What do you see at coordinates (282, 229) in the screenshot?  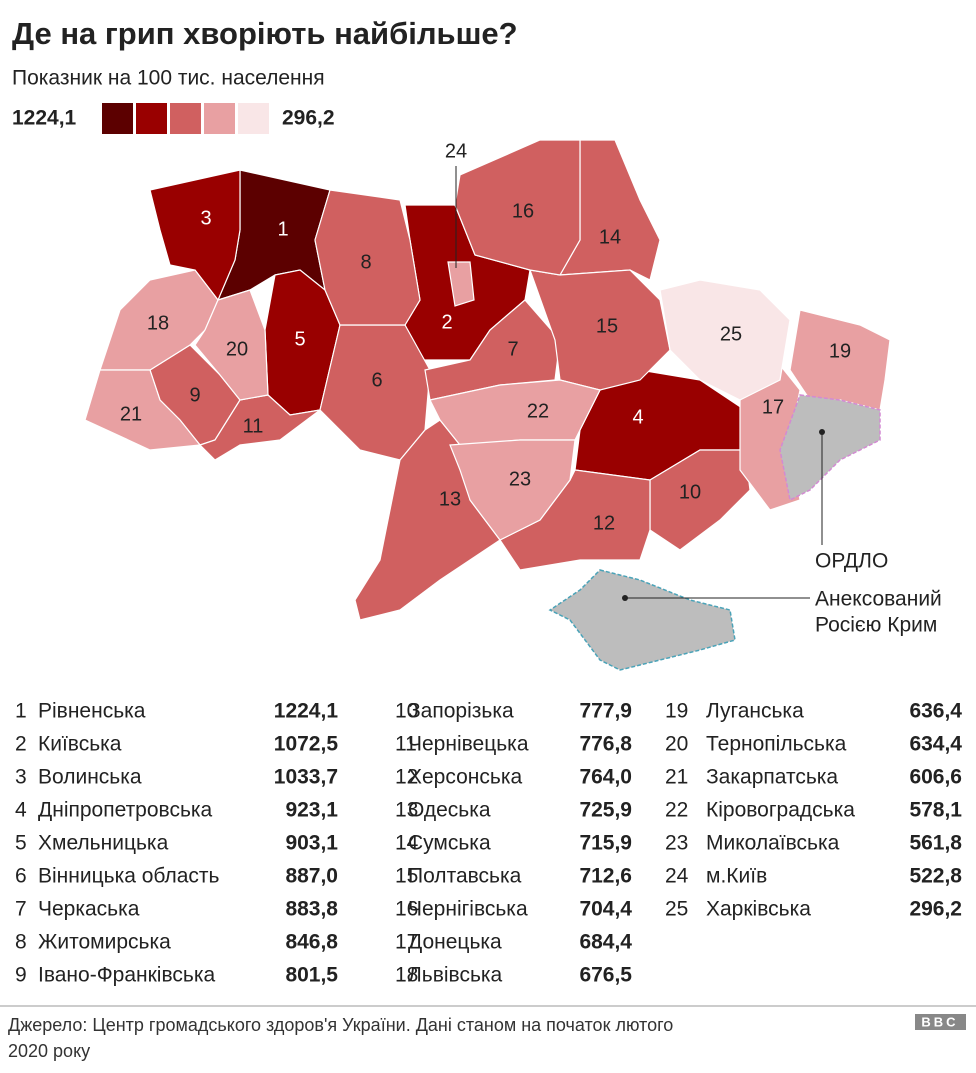 I see `region-label: 1` at bounding box center [282, 229].